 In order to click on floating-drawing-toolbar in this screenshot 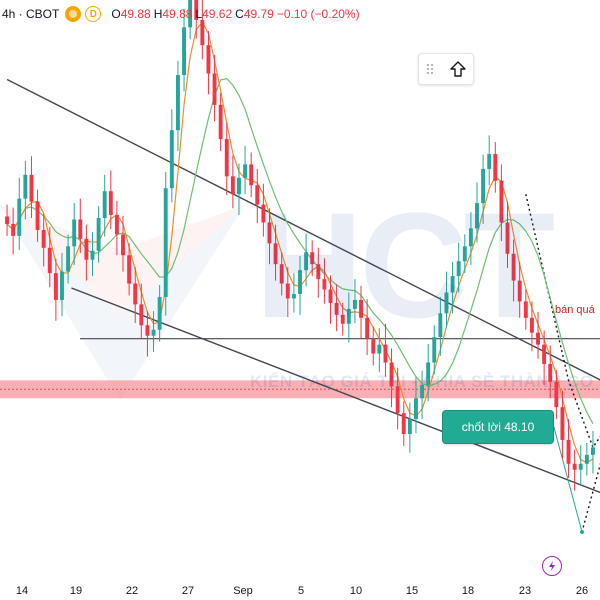, I will do `click(446, 69)`.